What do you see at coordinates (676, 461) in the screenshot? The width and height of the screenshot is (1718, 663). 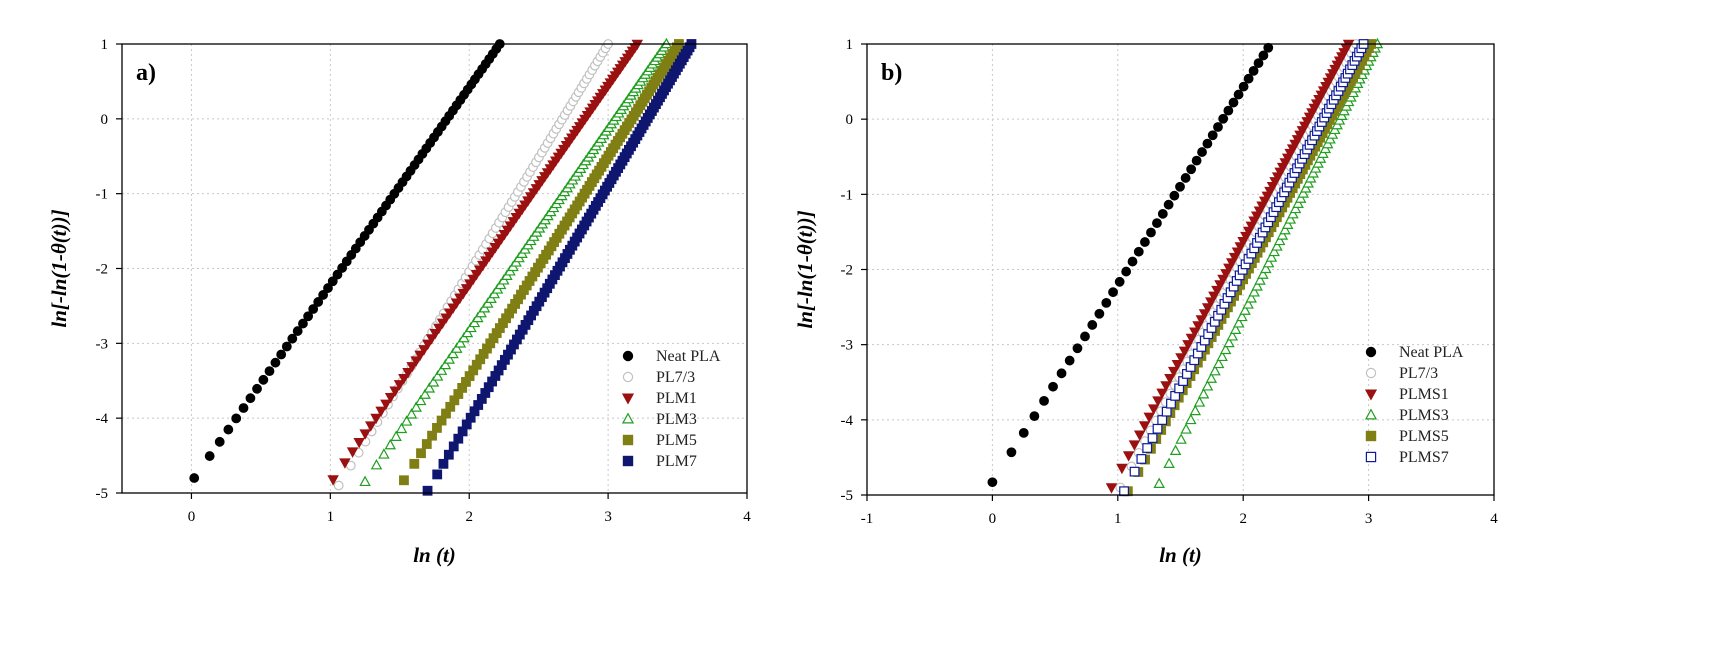 I see `legend-label: PLM7` at bounding box center [676, 461].